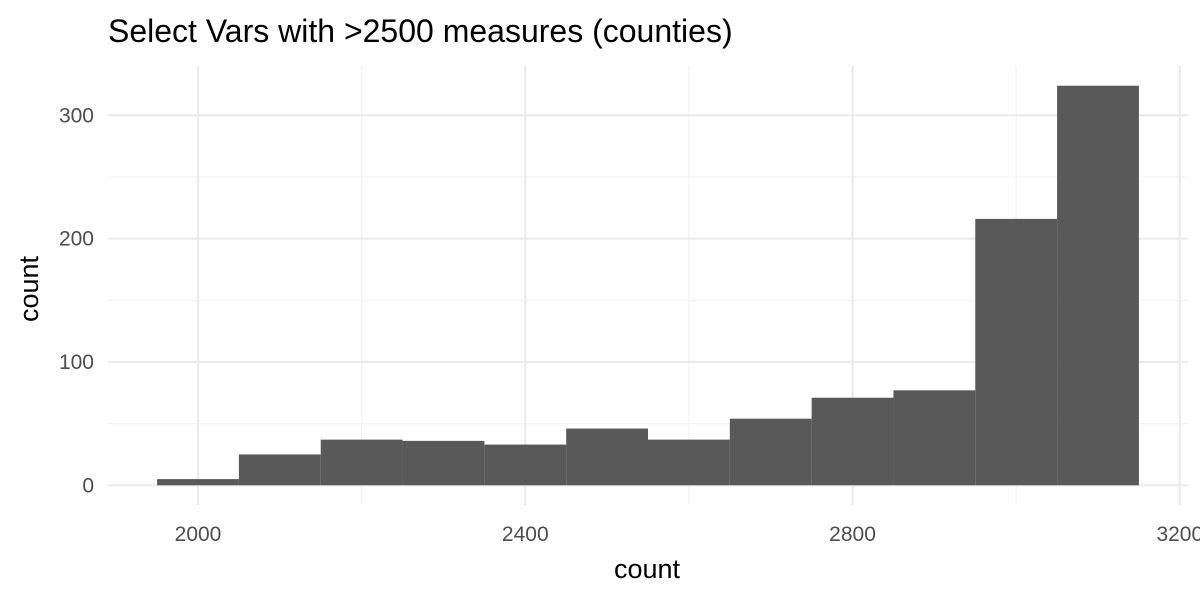 This screenshot has height=600, width=1200. I want to click on x-tick-label: 3200, so click(1178, 534).